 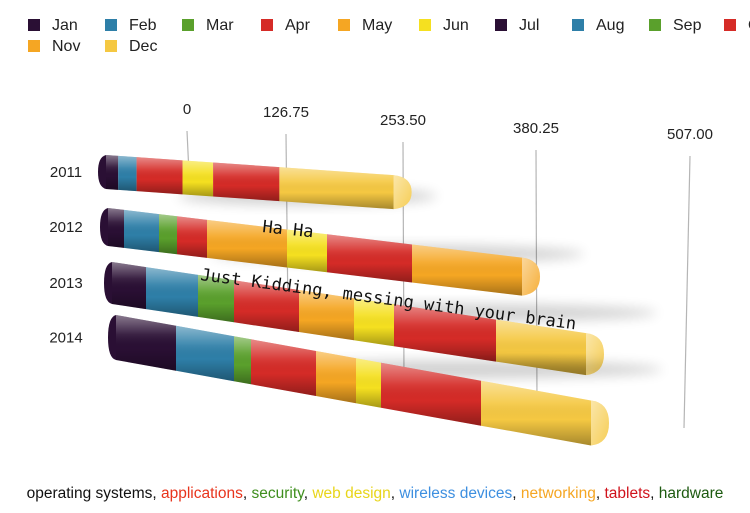 I want to click on legend-label: May, so click(x=377, y=25).